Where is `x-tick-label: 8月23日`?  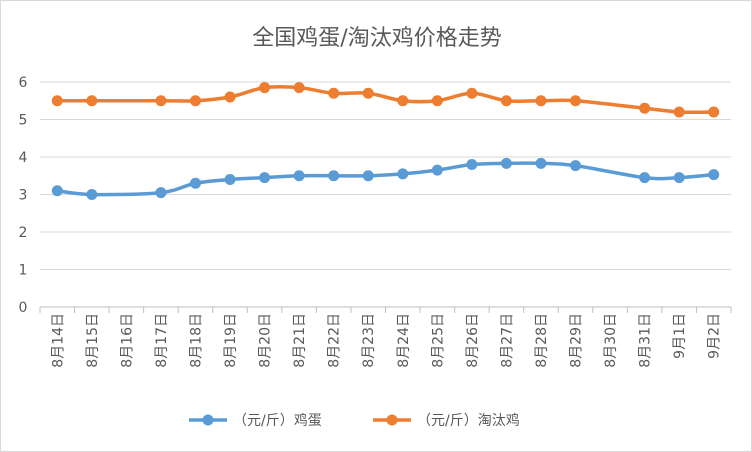
x-tick-label: 8月23日 is located at coordinates (369, 340).